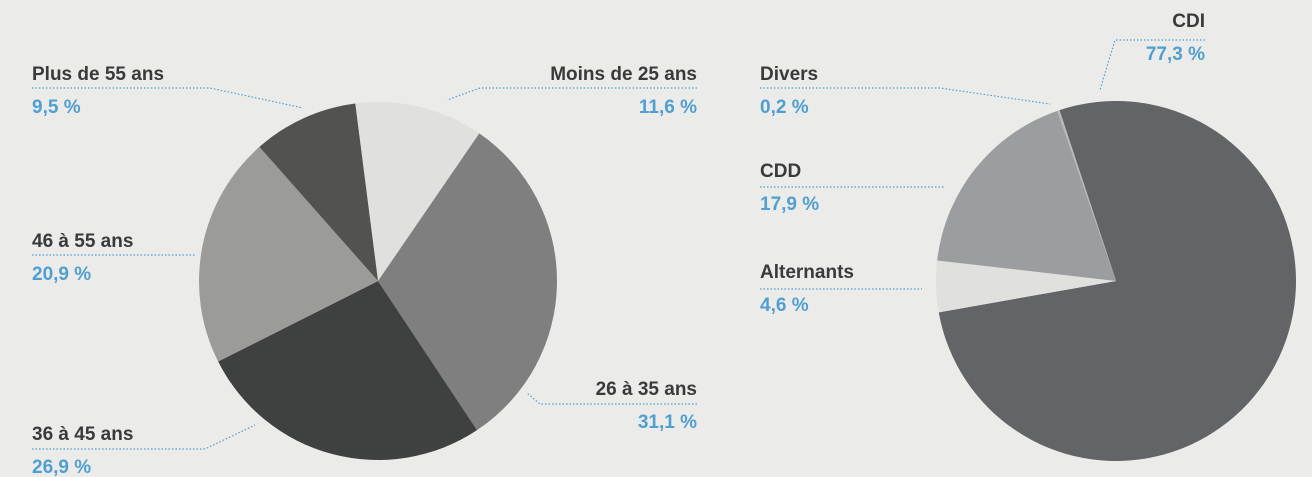  What do you see at coordinates (646, 389) in the screenshot?
I see `slice-label: 26 à 35 ans` at bounding box center [646, 389].